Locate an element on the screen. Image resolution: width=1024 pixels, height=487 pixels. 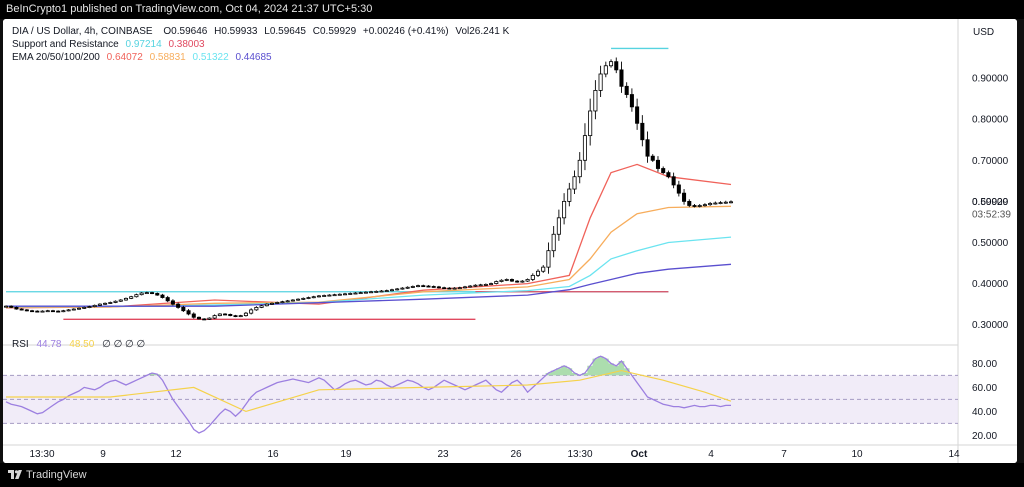
sr-row: Support and Resistance 0.97214 0.38003 is located at coordinates (260, 44).